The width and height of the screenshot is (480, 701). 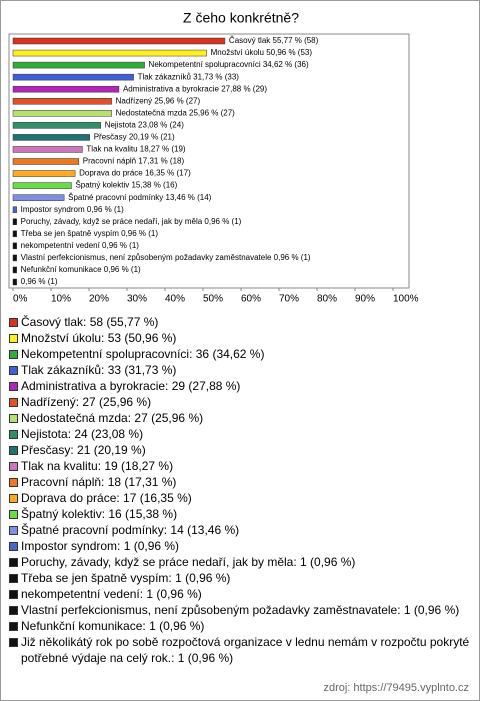 I want to click on bar-label: Množství úkolu 50,96 % (53), so click(x=262, y=52).